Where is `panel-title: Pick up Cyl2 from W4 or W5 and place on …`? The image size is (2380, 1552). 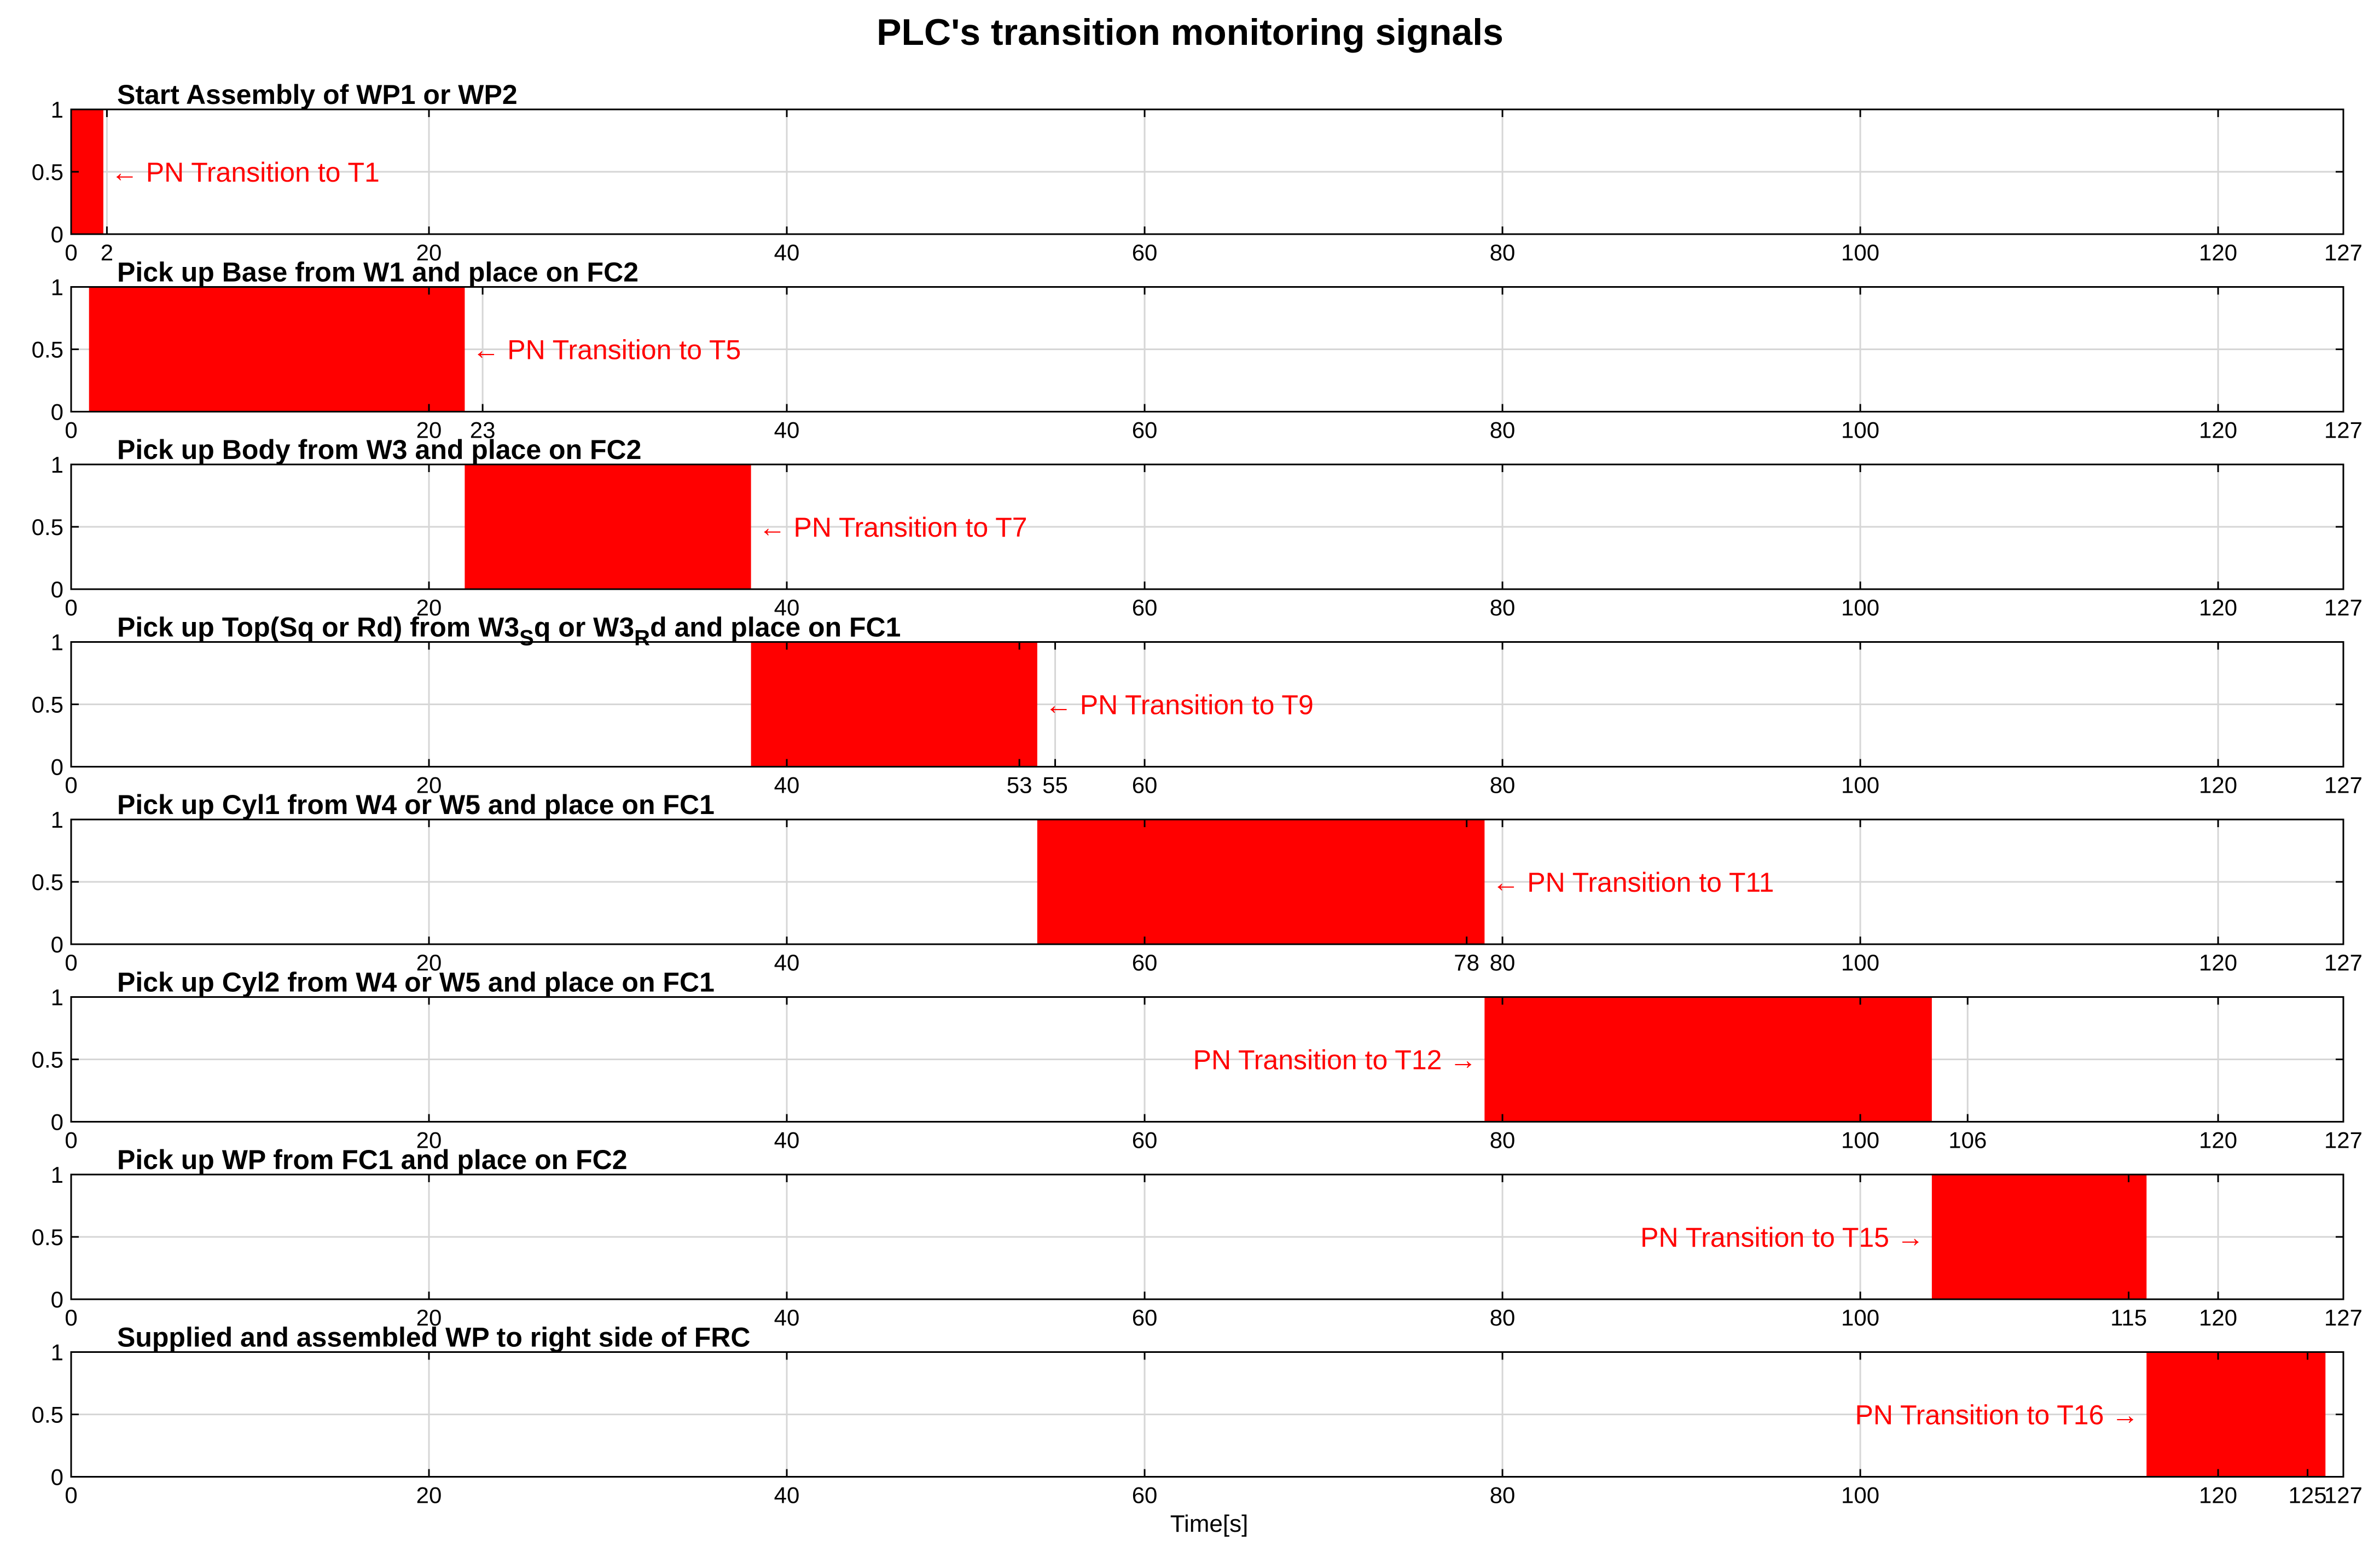
panel-title: Pick up Cyl2 from W4 or W5 and place on … is located at coordinates (416, 982).